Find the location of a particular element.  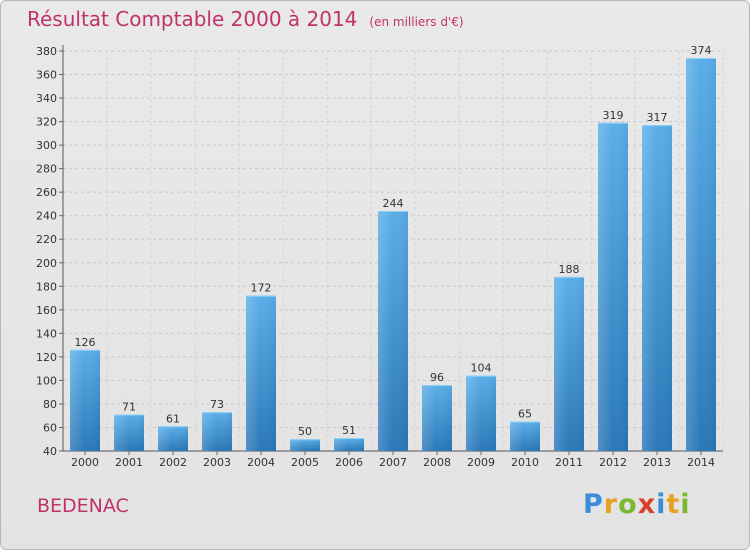

y-tick-label: 340 is located at coordinates (46, 98).